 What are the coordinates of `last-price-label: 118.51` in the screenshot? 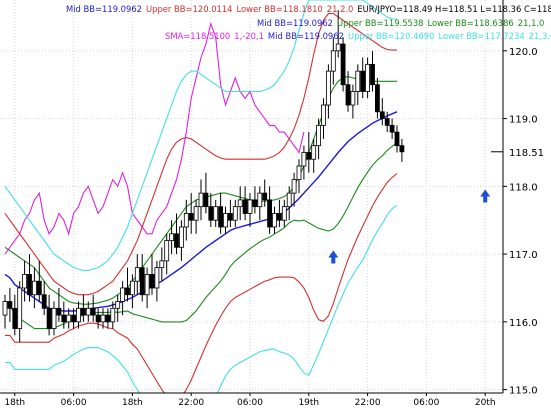 It's located at (526, 153).